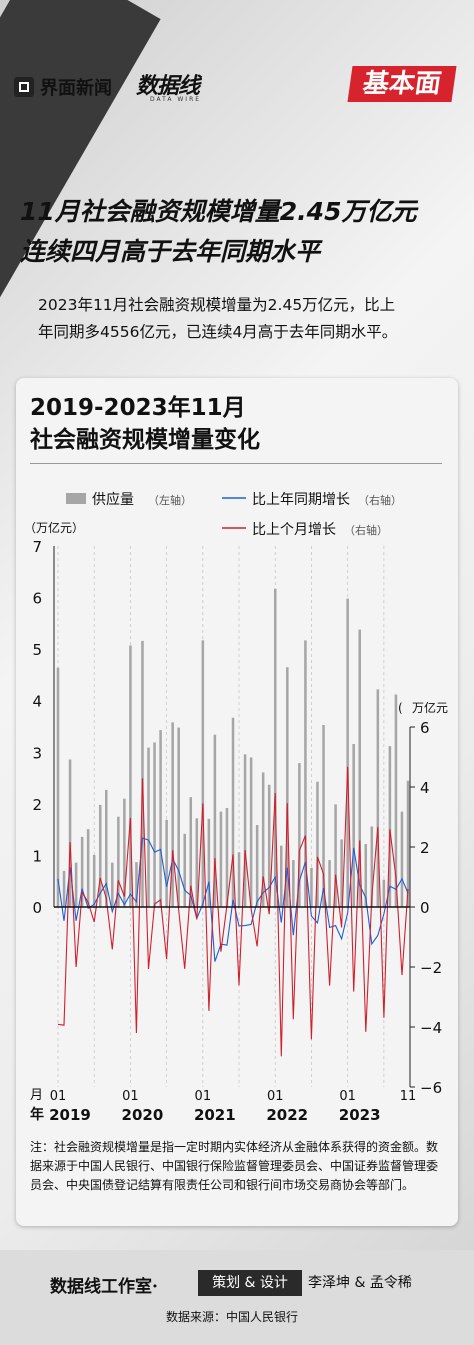  Describe the element at coordinates (37, 805) in the screenshot. I see `left-tick-label: 2` at that location.